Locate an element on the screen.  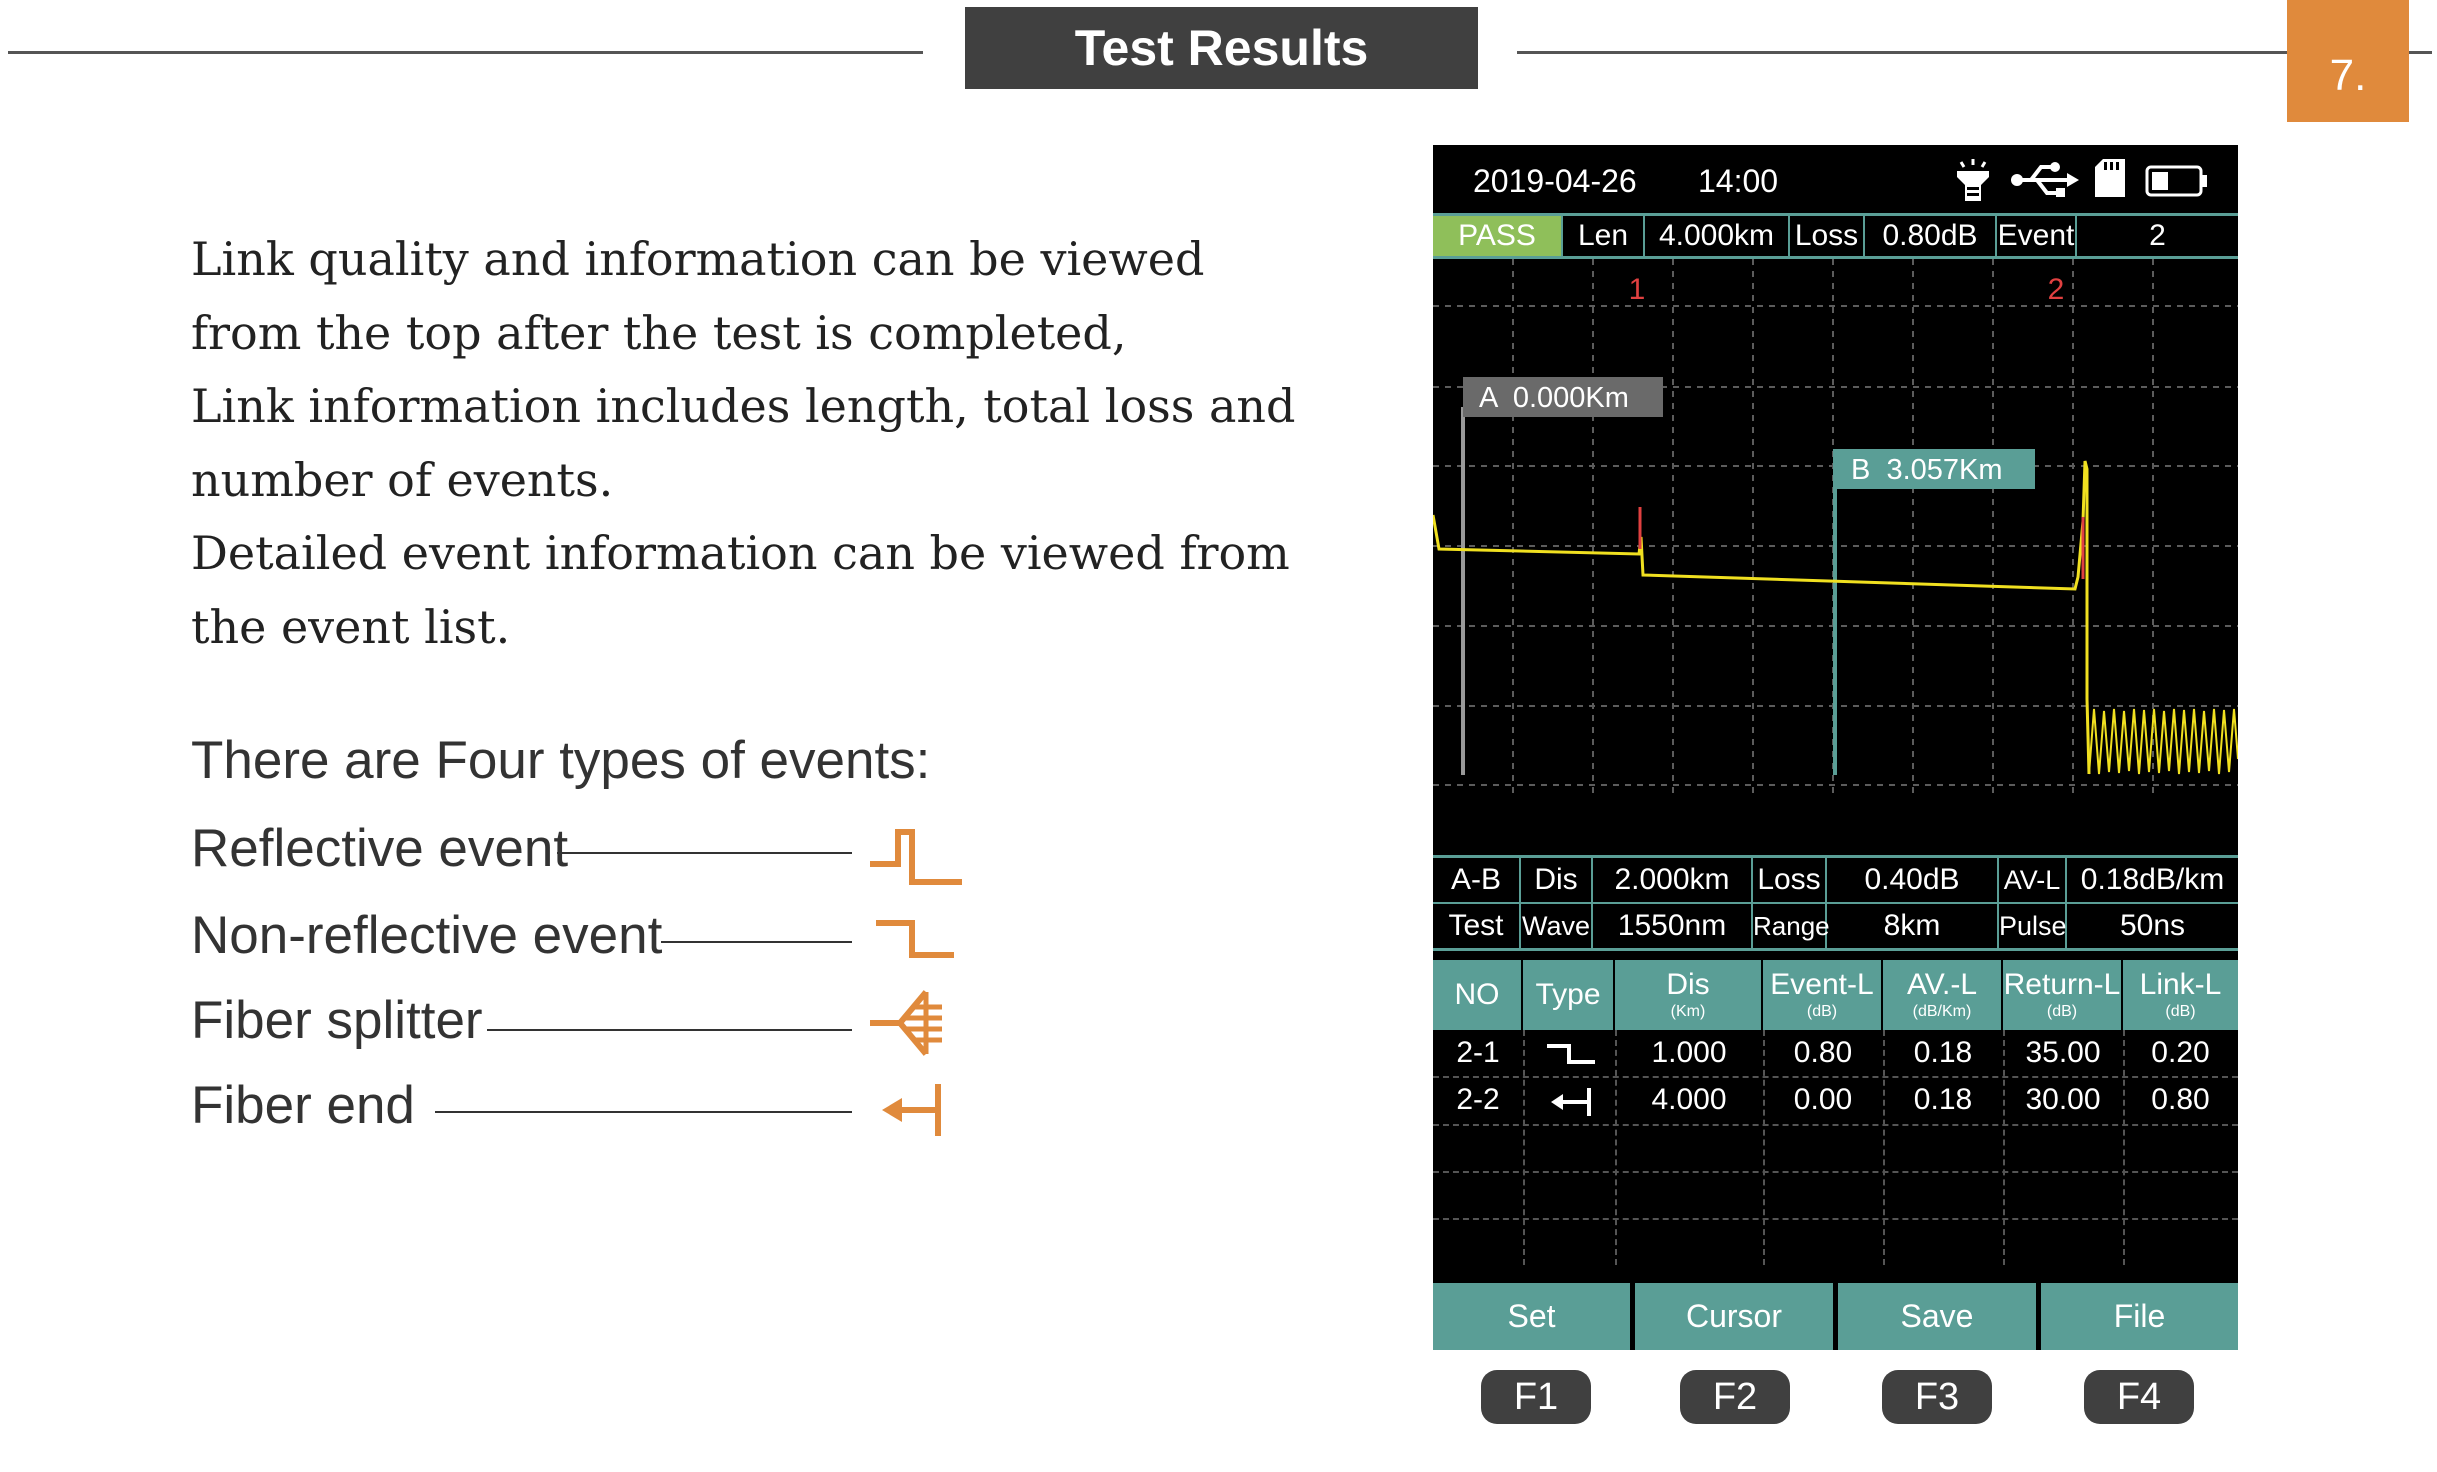
table-row-2-no: 2-2 is located at coordinates (1478, 1099).